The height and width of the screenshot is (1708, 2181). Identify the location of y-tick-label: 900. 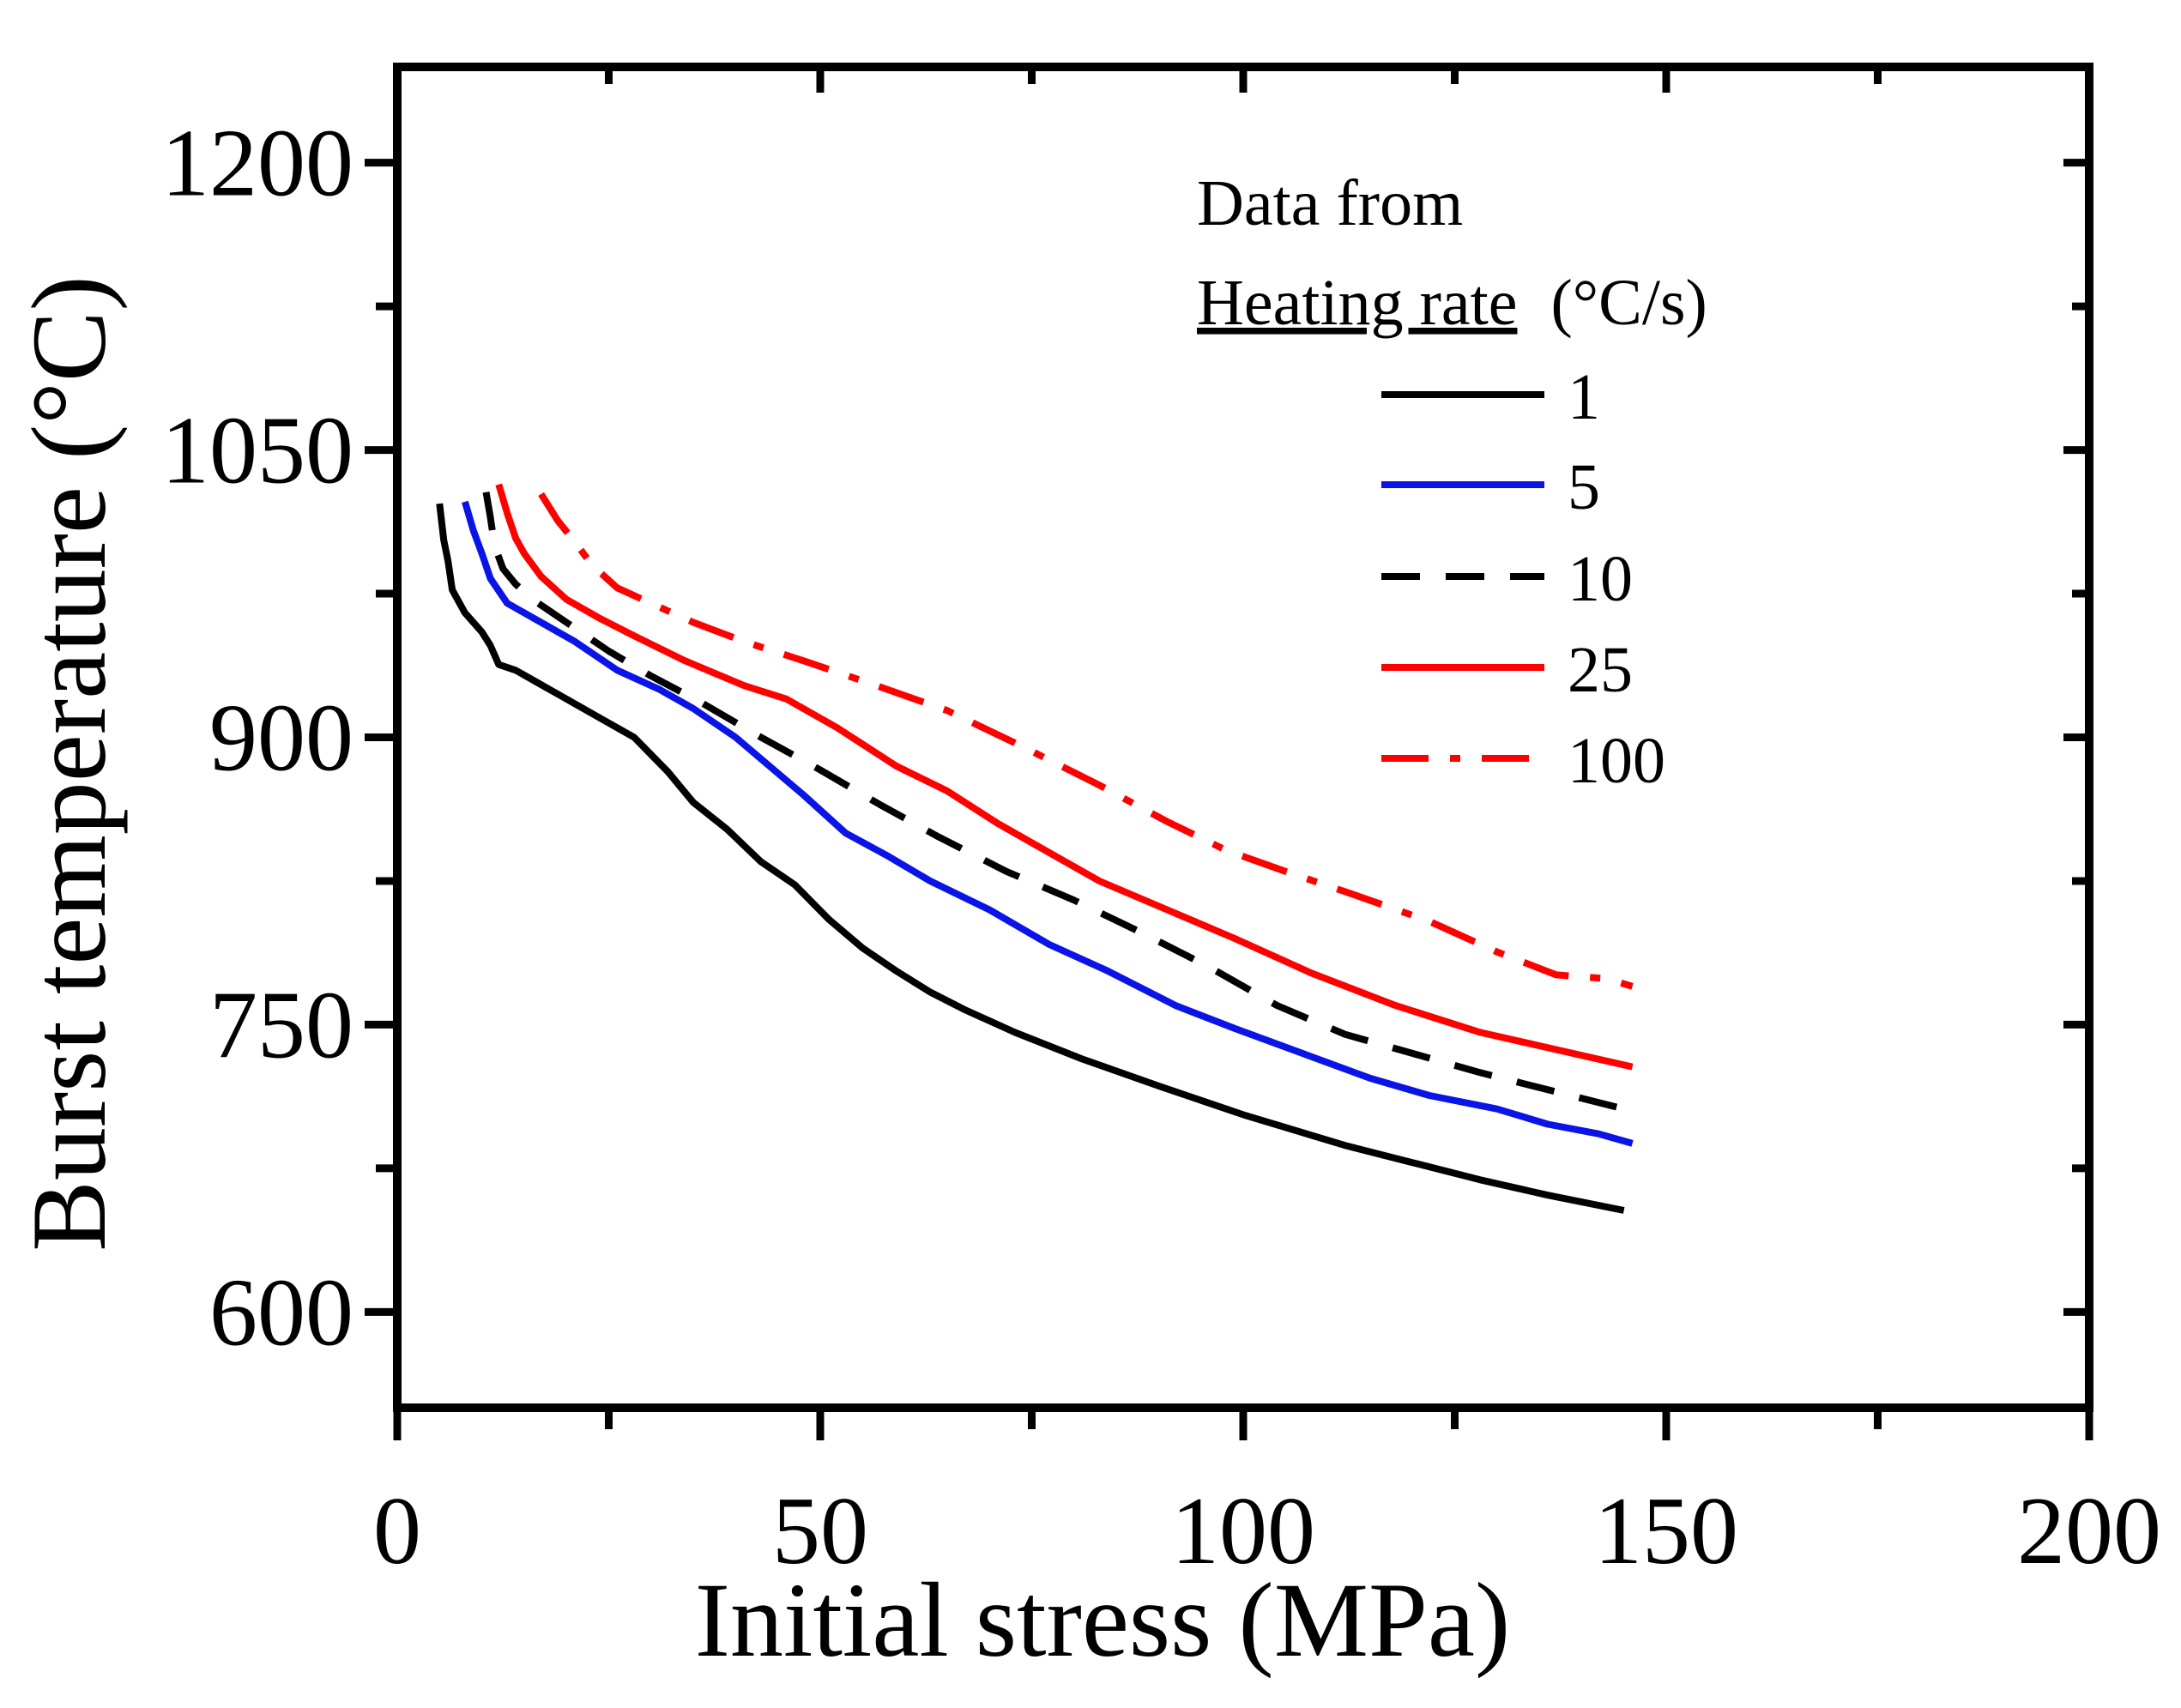
(281, 738).